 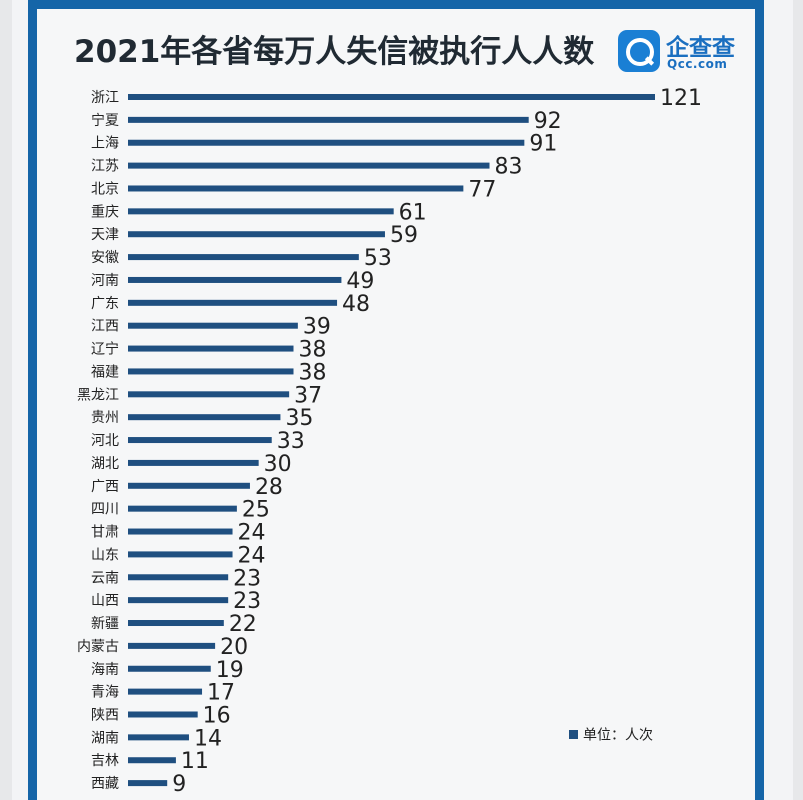 I want to click on category-label: 山西, so click(x=105, y=601).